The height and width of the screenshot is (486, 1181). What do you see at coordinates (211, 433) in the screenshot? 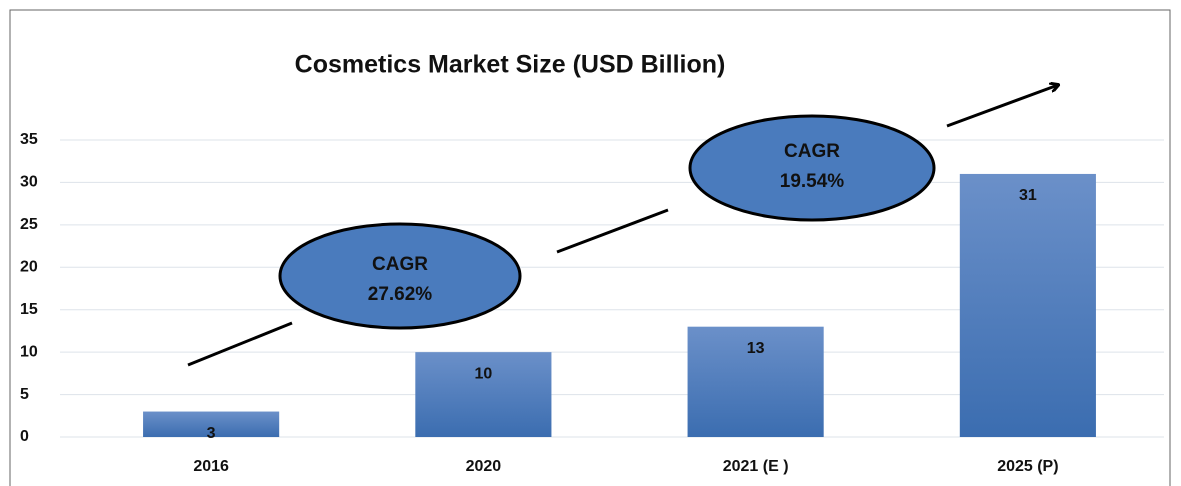
I see `data-label: 3` at bounding box center [211, 433].